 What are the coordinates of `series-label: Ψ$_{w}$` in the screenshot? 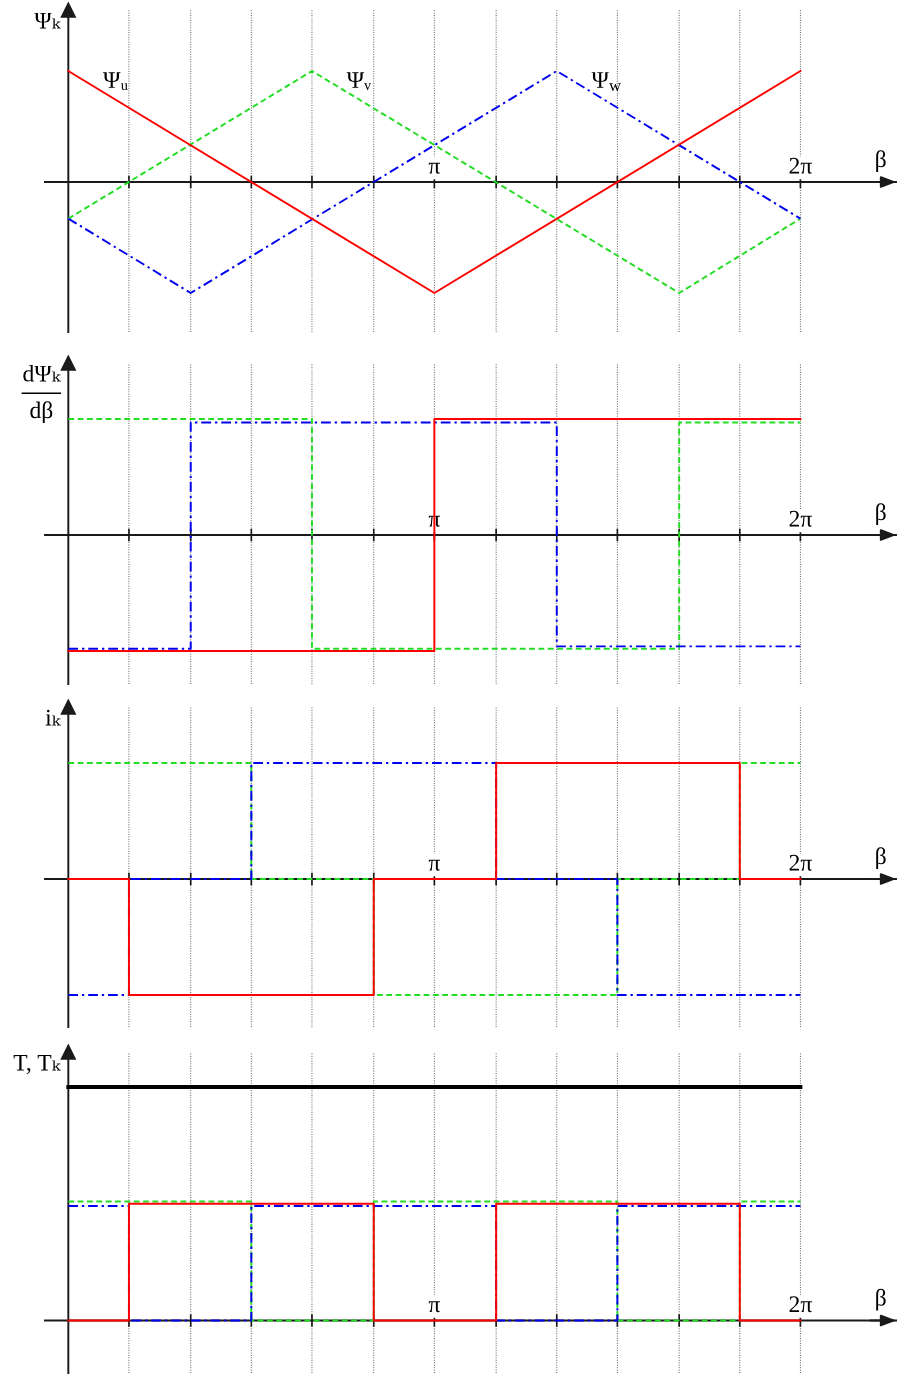 It's located at (606, 82).